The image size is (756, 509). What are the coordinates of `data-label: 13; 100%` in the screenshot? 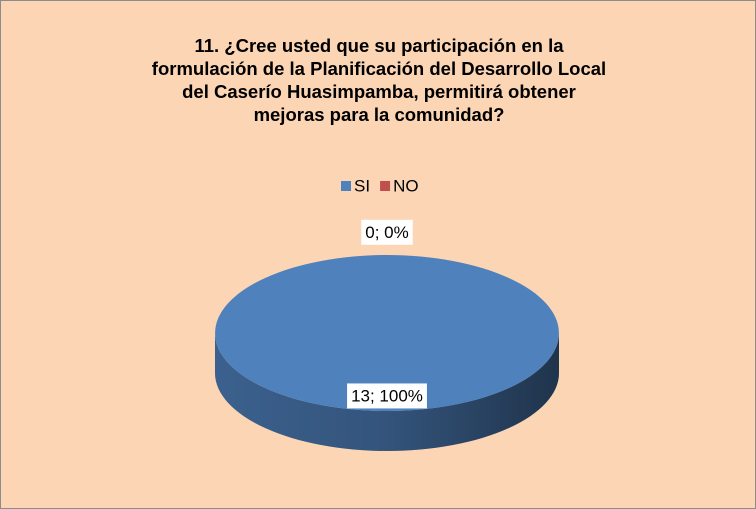 It's located at (387, 395).